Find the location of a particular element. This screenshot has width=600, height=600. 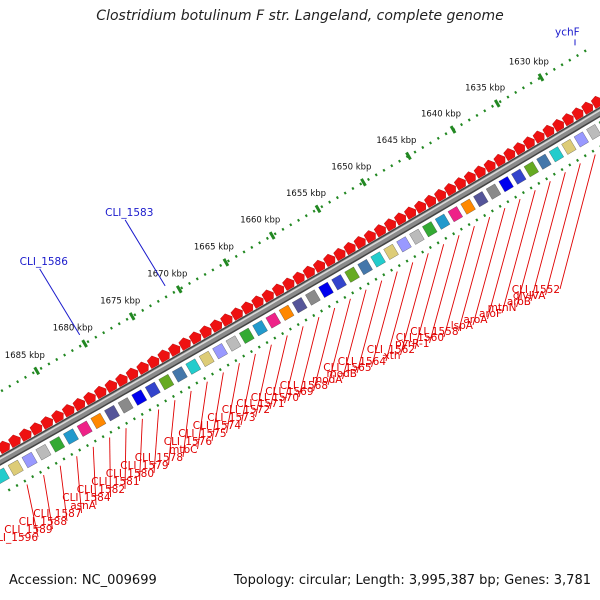

gene-label-cli-1570: CLI_1570 is located at coordinates (275, 398).